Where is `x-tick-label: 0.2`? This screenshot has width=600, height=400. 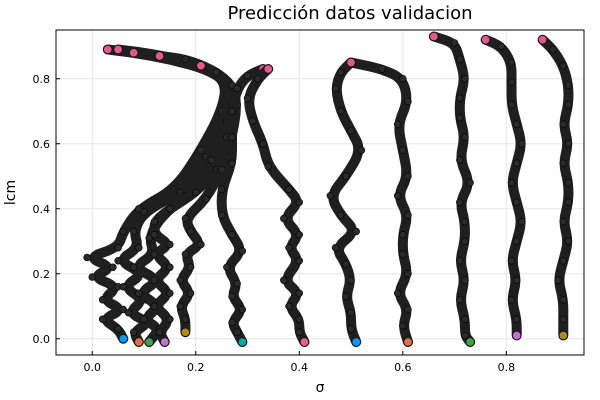 x-tick-label: 0.2 is located at coordinates (196, 367).